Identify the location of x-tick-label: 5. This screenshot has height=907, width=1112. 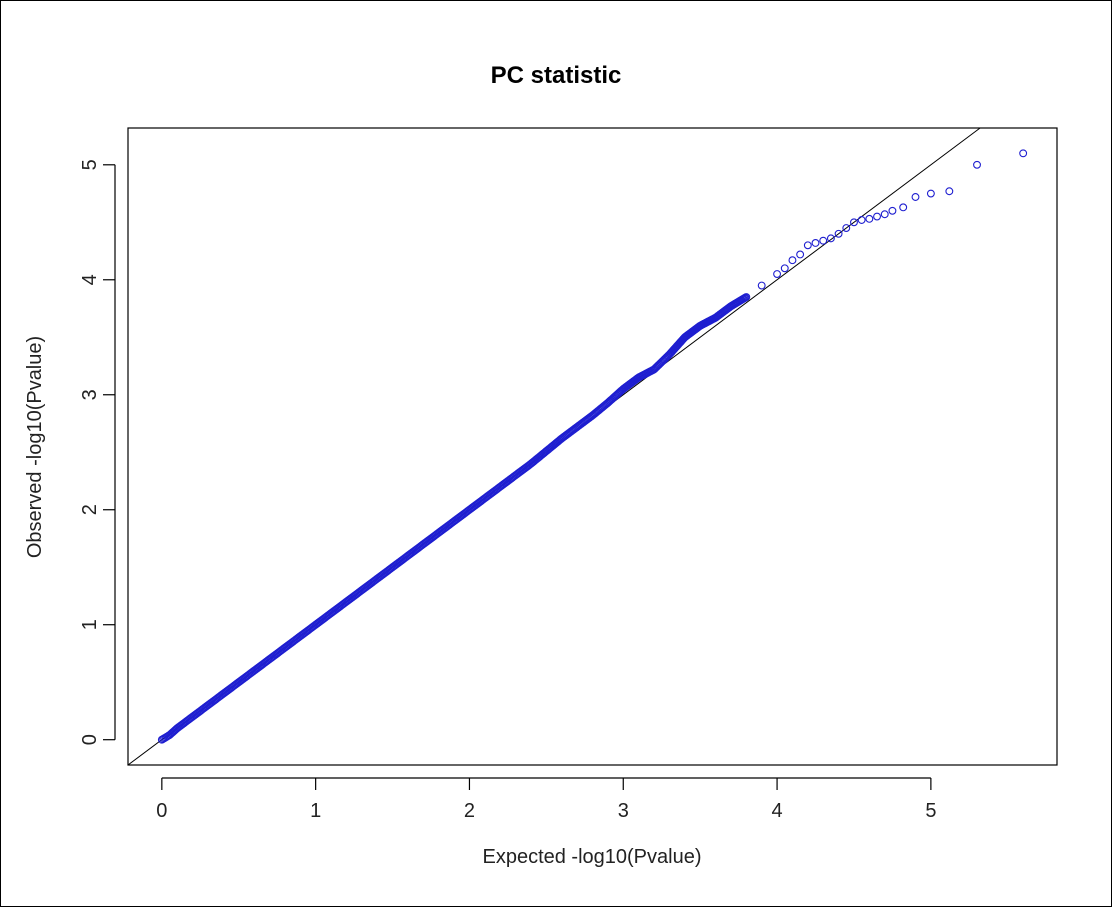
(930, 811).